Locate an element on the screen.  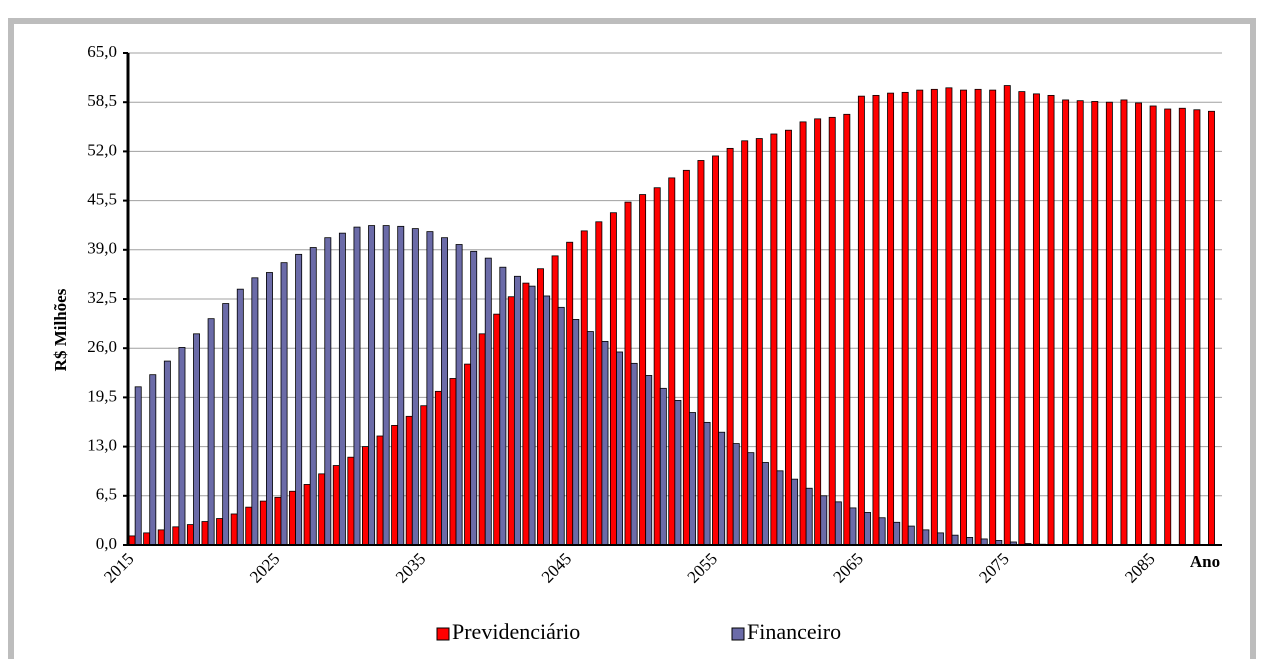
y-axis-title: R$ Milhões is located at coordinates (60, 329).